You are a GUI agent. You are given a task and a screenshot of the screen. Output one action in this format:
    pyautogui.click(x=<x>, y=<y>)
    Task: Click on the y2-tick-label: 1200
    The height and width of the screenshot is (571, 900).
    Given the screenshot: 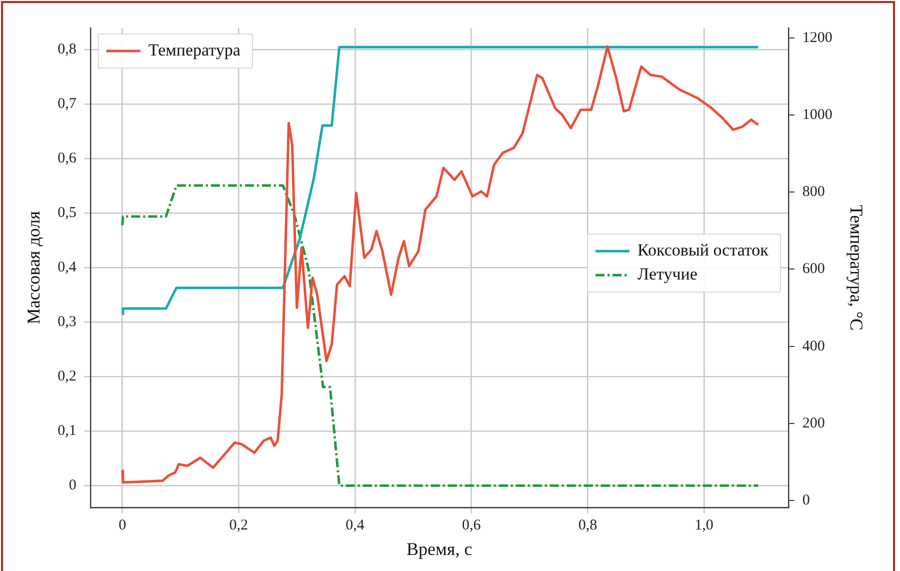 What is the action you would take?
    pyautogui.click(x=817, y=38)
    